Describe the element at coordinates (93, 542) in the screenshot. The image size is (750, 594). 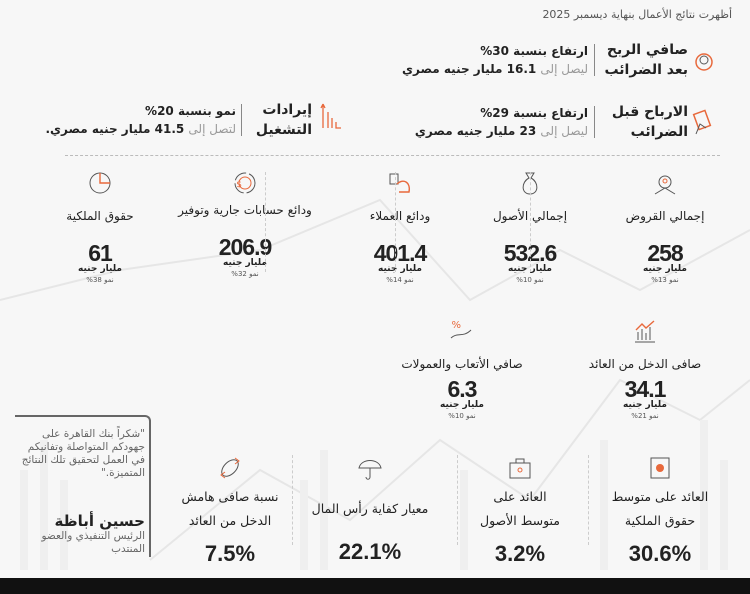
I see `quote-author-role: الرئيس التنفيذي والعضو المنتدب` at that location.